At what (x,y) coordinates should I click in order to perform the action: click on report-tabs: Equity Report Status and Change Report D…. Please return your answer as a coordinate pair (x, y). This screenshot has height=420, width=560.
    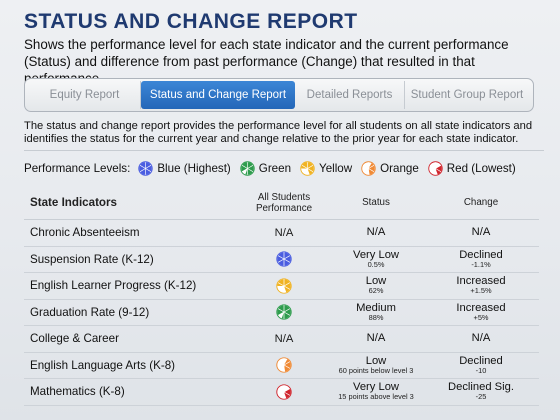
    Looking at the image, I should click on (279, 95).